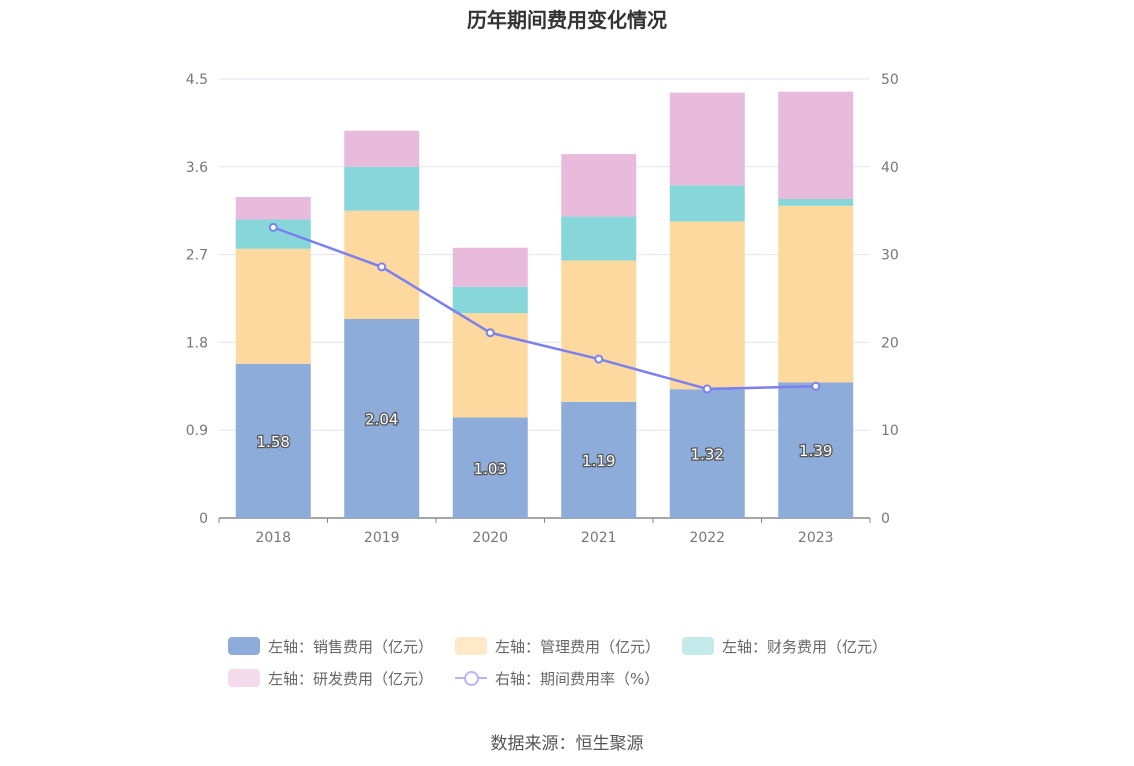 The width and height of the screenshot is (1134, 766). I want to click on bar-segment-3-2020, so click(490, 267).